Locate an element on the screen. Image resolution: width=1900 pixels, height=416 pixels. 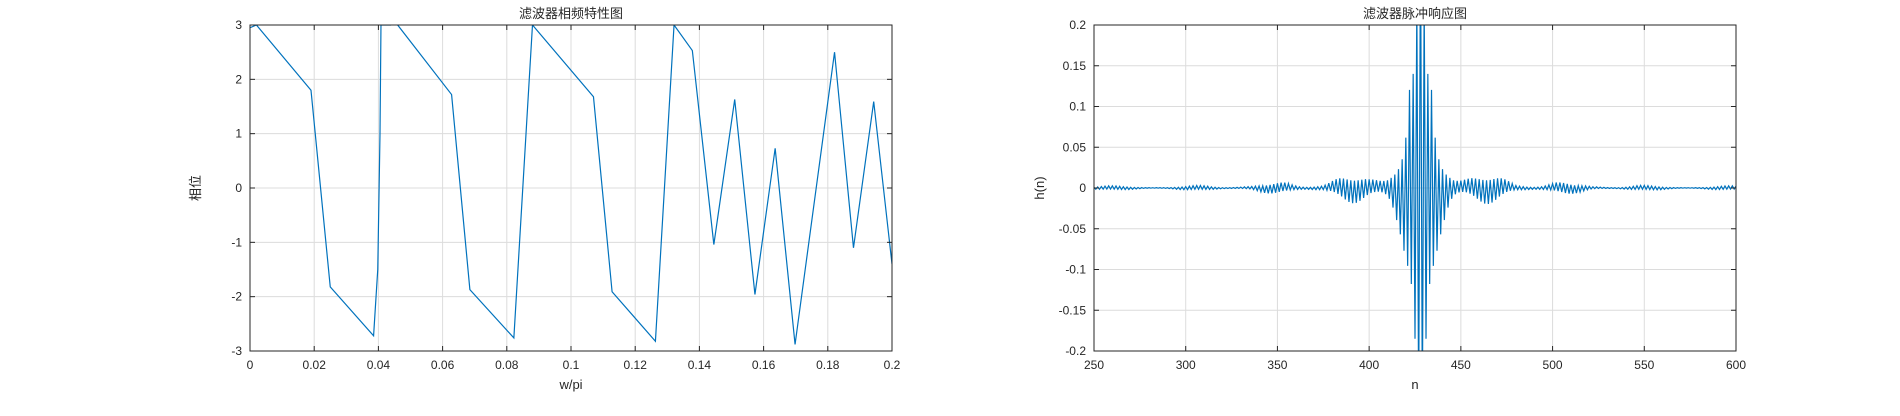
y-tick-label: 0.1 is located at coordinates (1077, 107).